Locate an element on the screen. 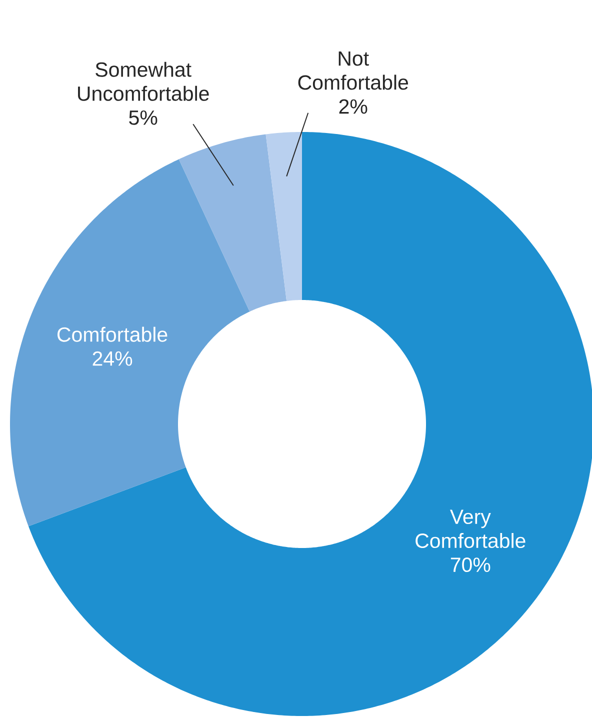  slice-label: Not Comfortable is located at coordinates (353, 70).